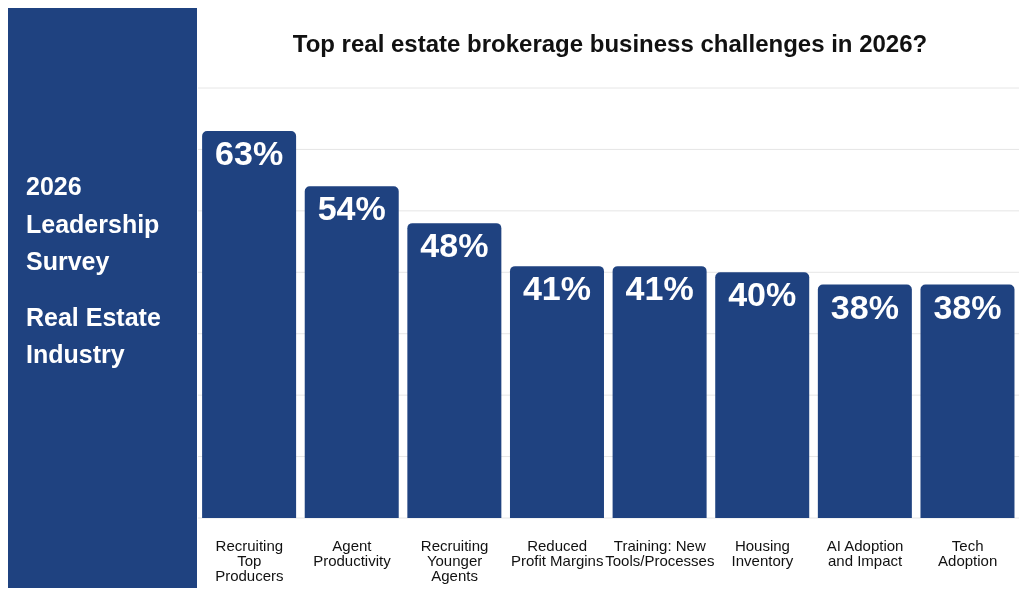 This screenshot has width=1031, height=596. What do you see at coordinates (557, 552) in the screenshot?
I see `x-tick-label: Reduced Profit Margins` at bounding box center [557, 552].